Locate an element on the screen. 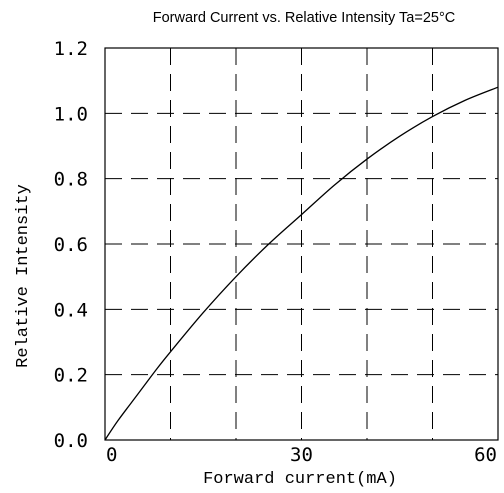 Image resolution: width=504 pixels, height=493 pixels. y-tick-label-1: 0.2 is located at coordinates (71, 376).